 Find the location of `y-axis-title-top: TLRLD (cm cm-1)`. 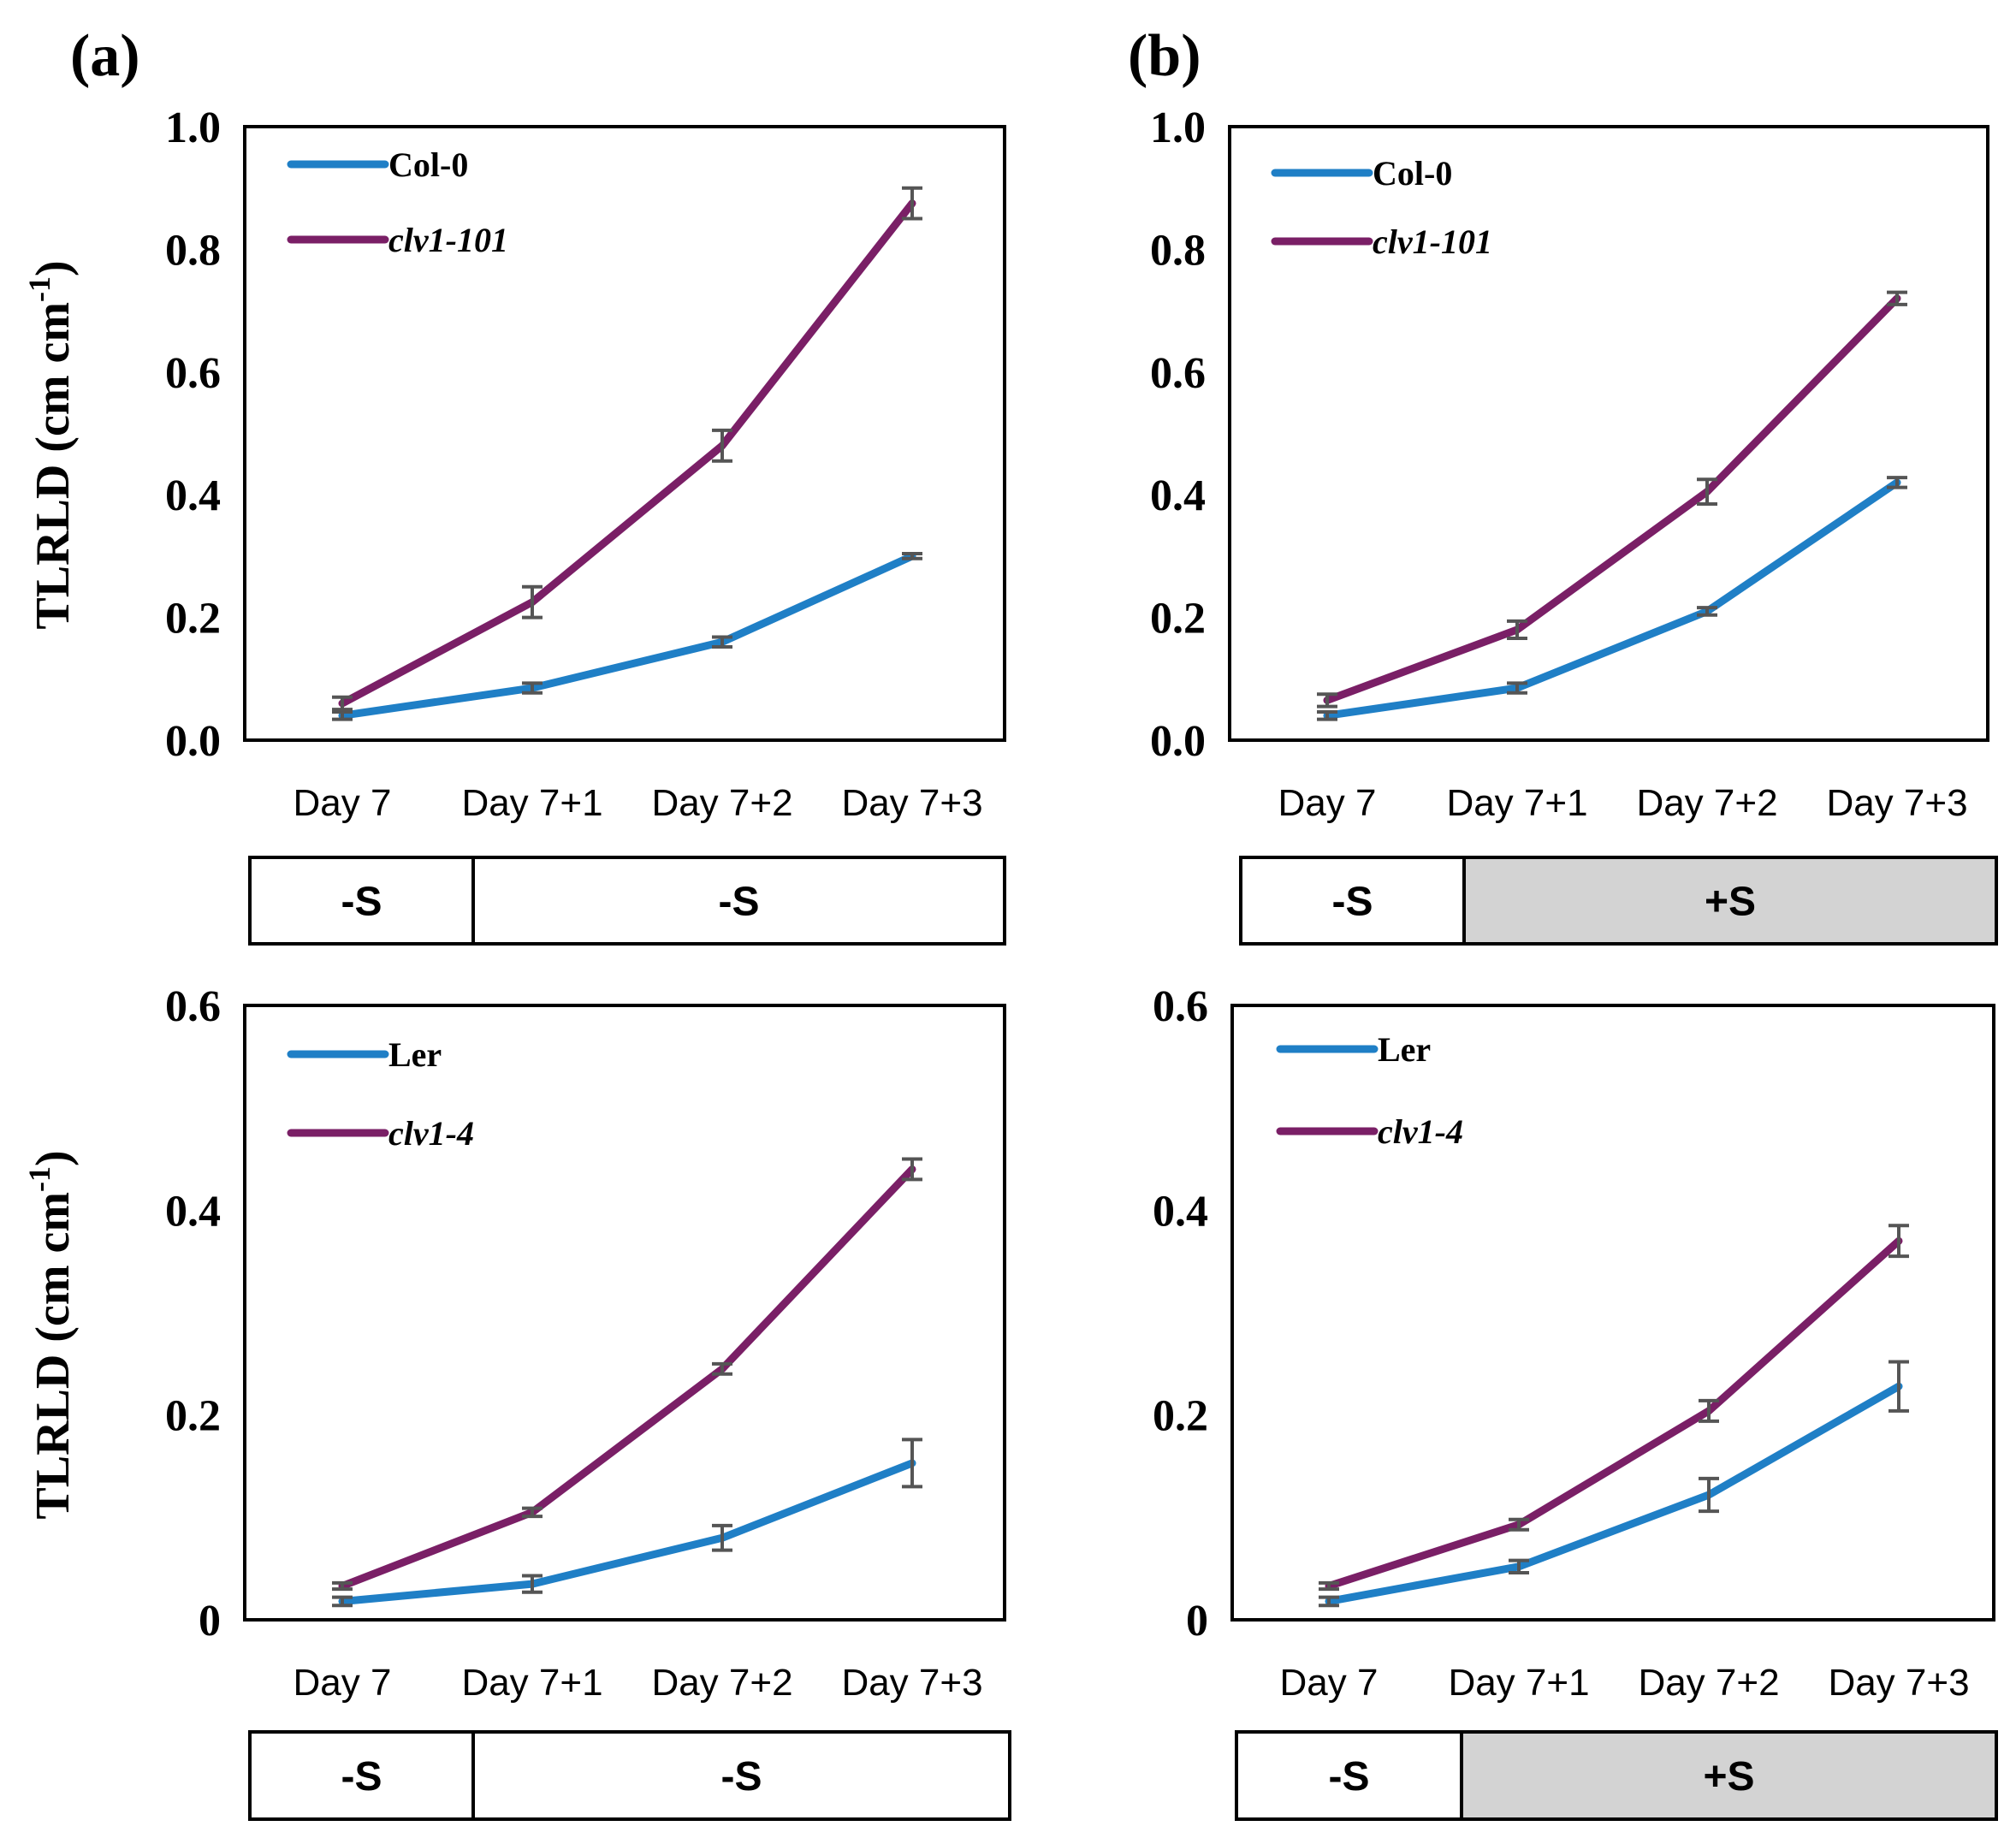

y-axis-title-top: TLRLD (cm cm-1) is located at coordinates (51, 444).